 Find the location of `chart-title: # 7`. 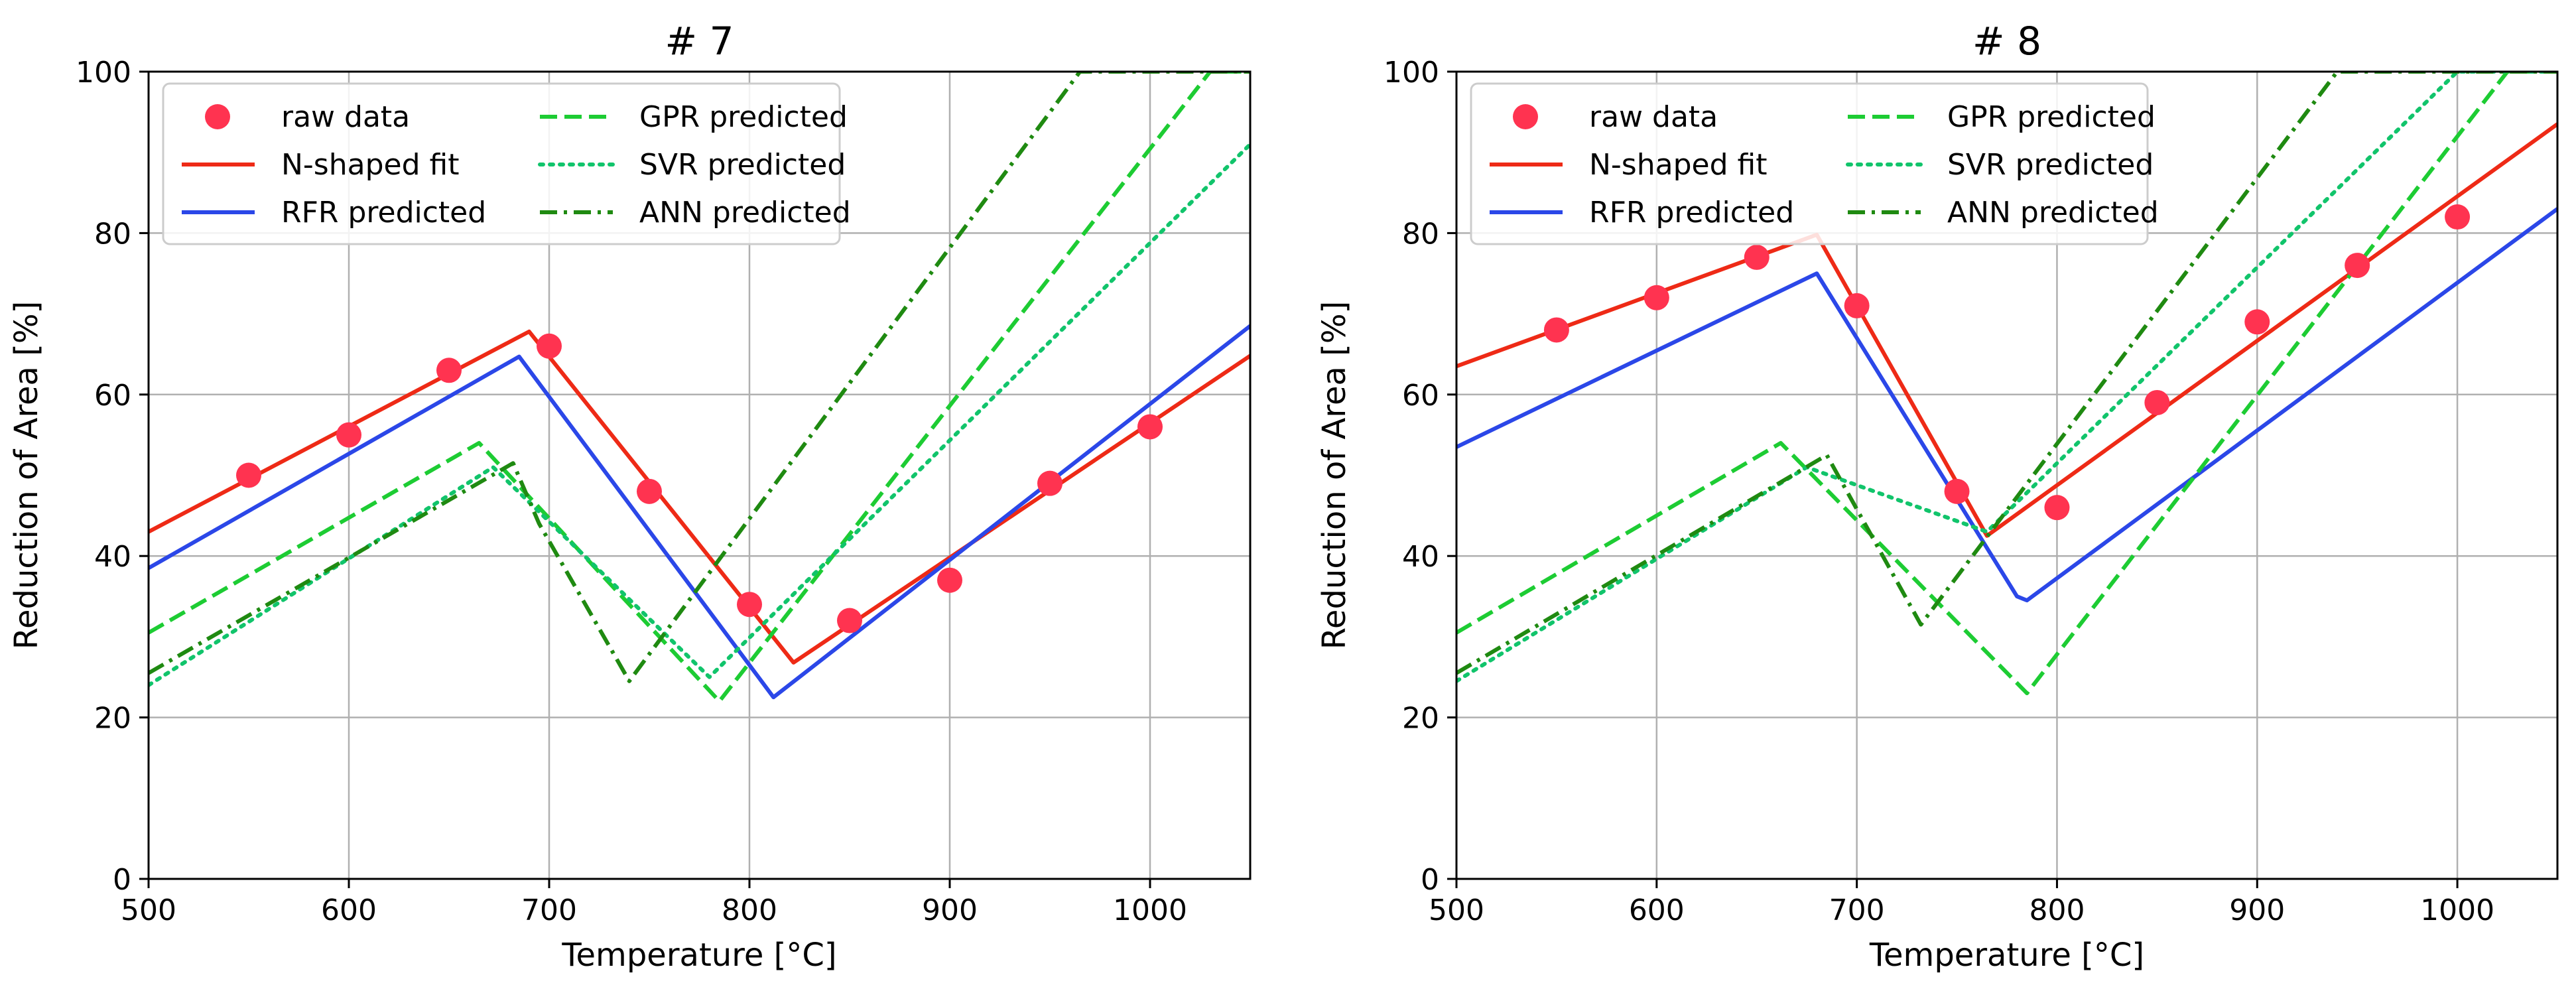

chart-title: # 7 is located at coordinates (700, 41).